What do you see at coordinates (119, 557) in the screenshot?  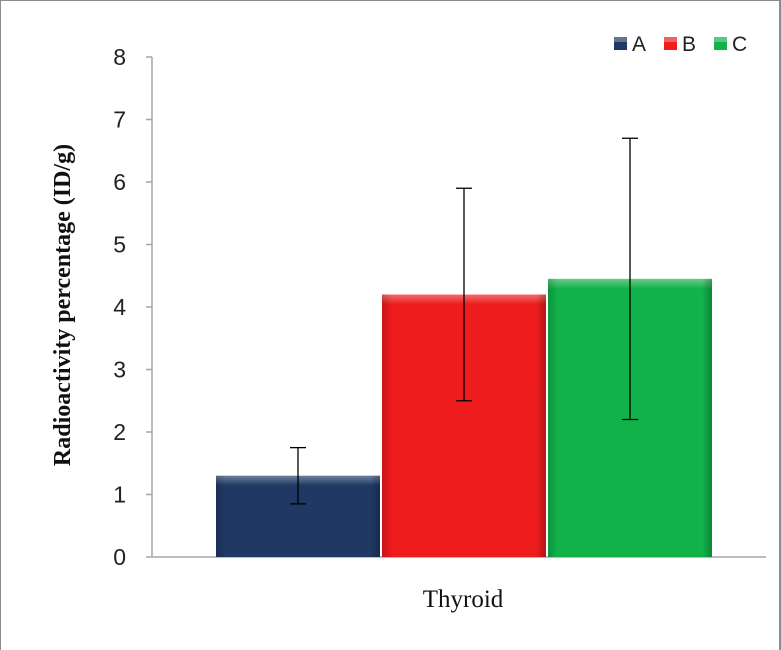 I see `y-tick-label: 0` at bounding box center [119, 557].